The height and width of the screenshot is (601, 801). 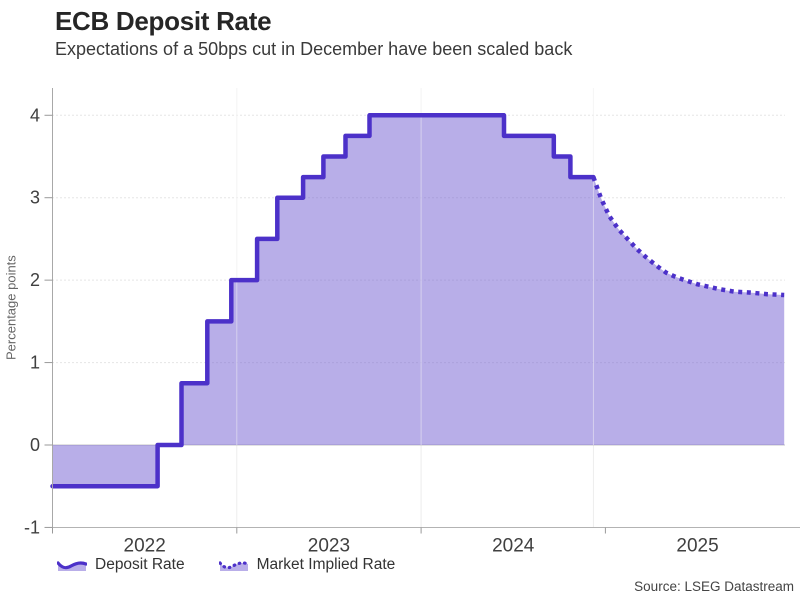 What do you see at coordinates (714, 586) in the screenshot?
I see `source-note: Source: LSEG Datastream` at bounding box center [714, 586].